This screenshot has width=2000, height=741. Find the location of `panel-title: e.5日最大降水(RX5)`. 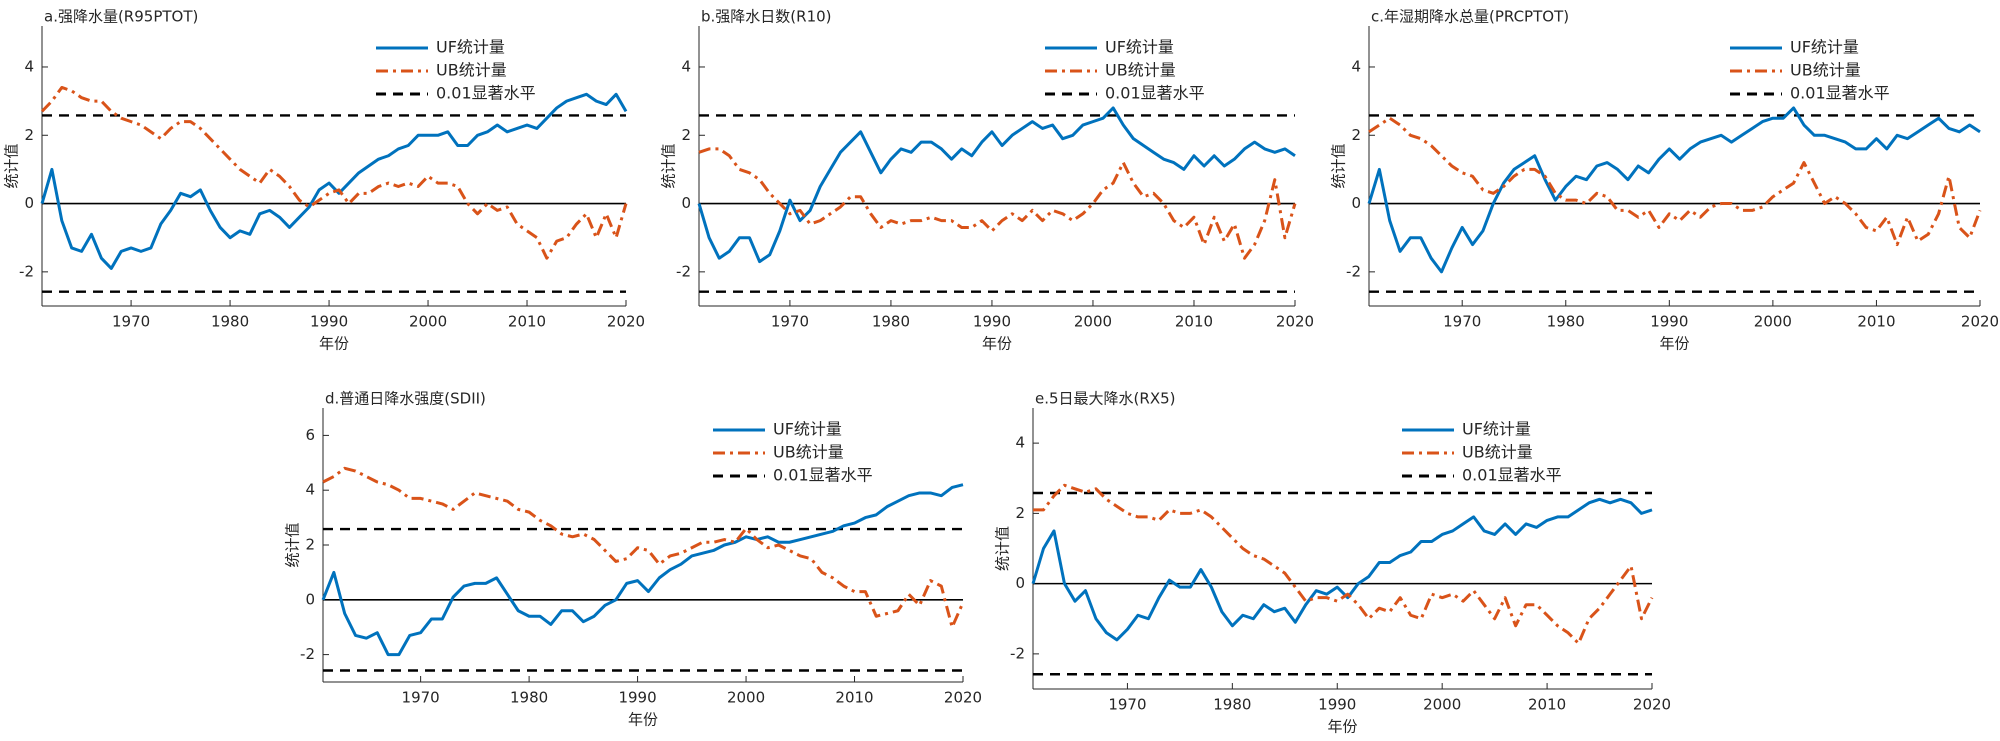

panel-title: e.5日最大降水(RX5) is located at coordinates (1105, 399).